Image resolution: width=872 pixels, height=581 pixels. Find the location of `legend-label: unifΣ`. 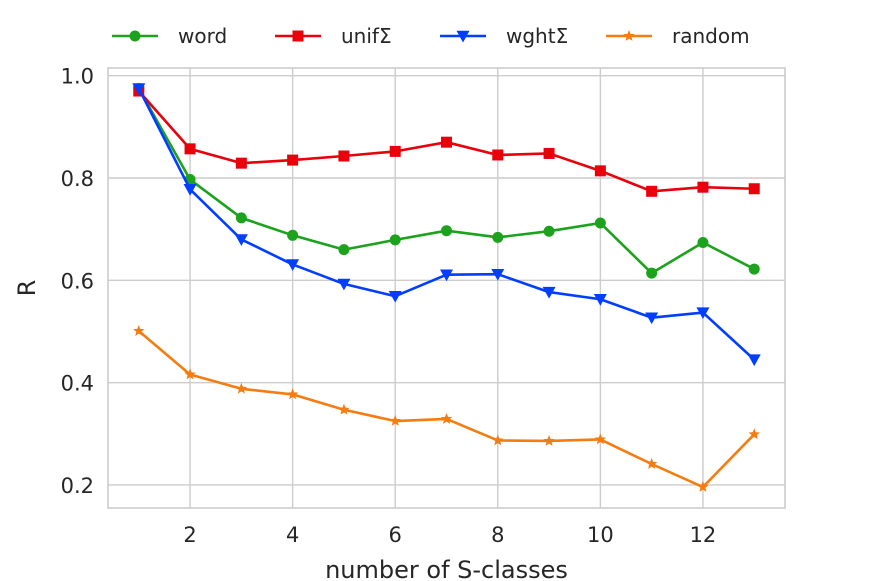

legend-label: unifΣ is located at coordinates (366, 36).